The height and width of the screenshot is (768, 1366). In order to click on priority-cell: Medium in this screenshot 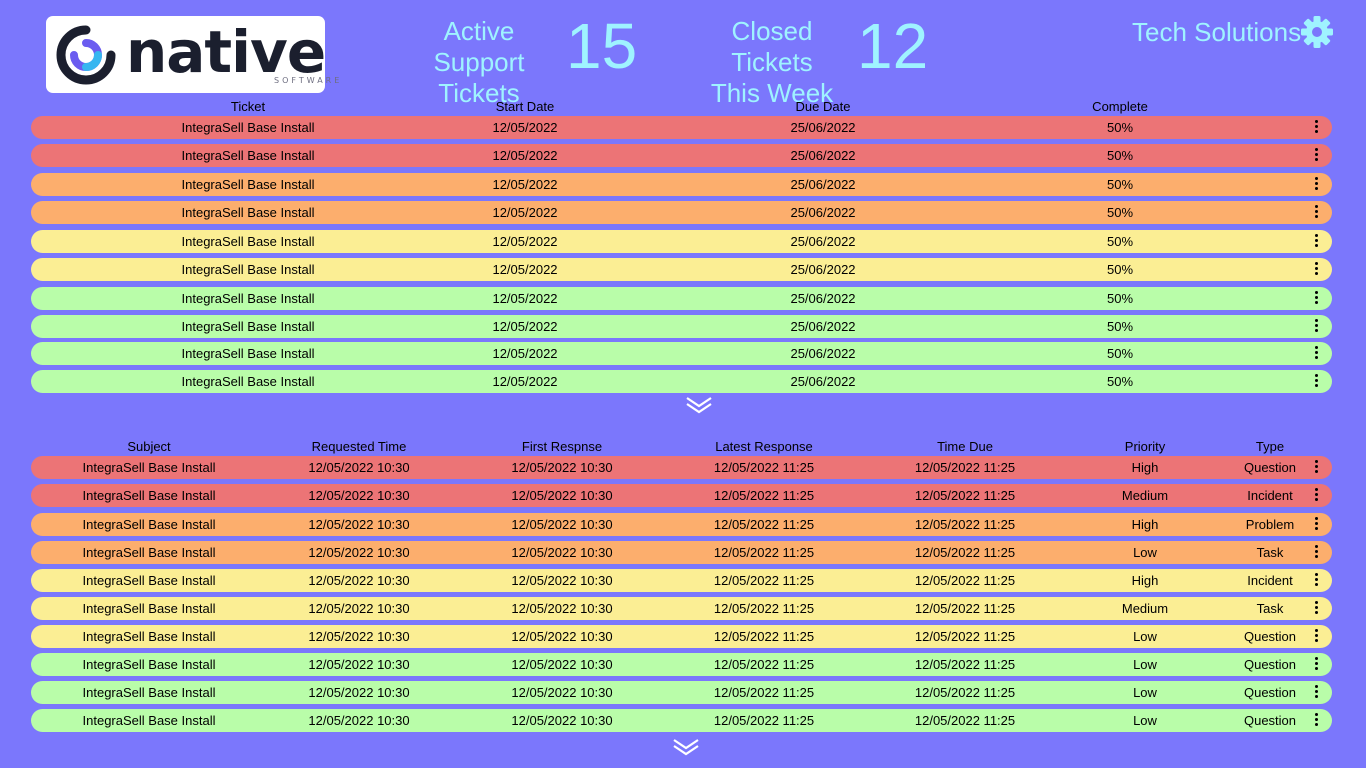, I will do `click(1145, 495)`.